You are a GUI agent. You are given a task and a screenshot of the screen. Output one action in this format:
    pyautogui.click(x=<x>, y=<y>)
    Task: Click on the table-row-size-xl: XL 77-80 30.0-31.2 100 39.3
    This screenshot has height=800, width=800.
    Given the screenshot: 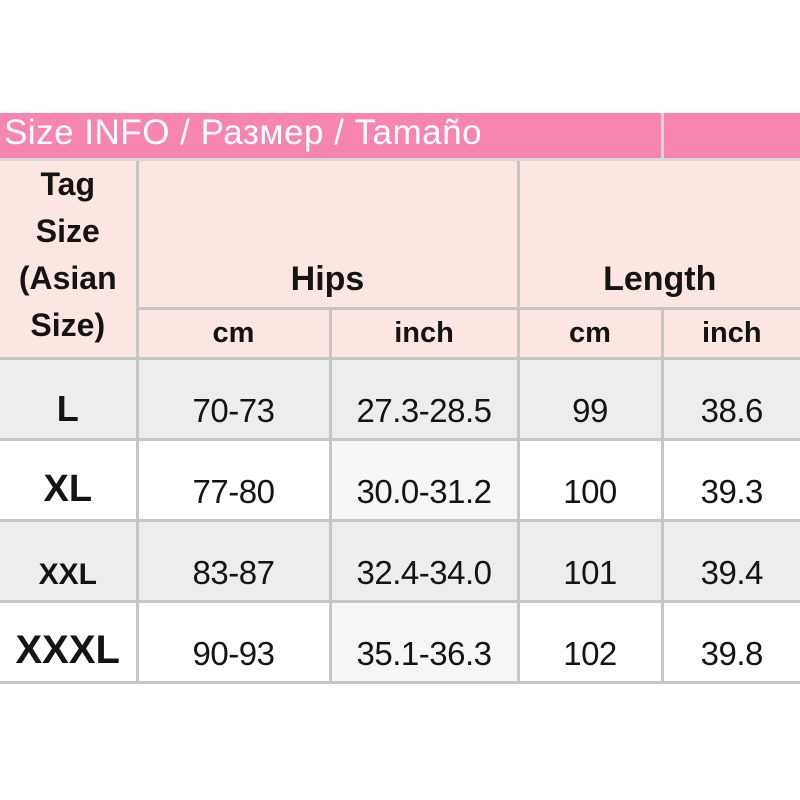 What is the action you would take?
    pyautogui.click(x=400, y=480)
    